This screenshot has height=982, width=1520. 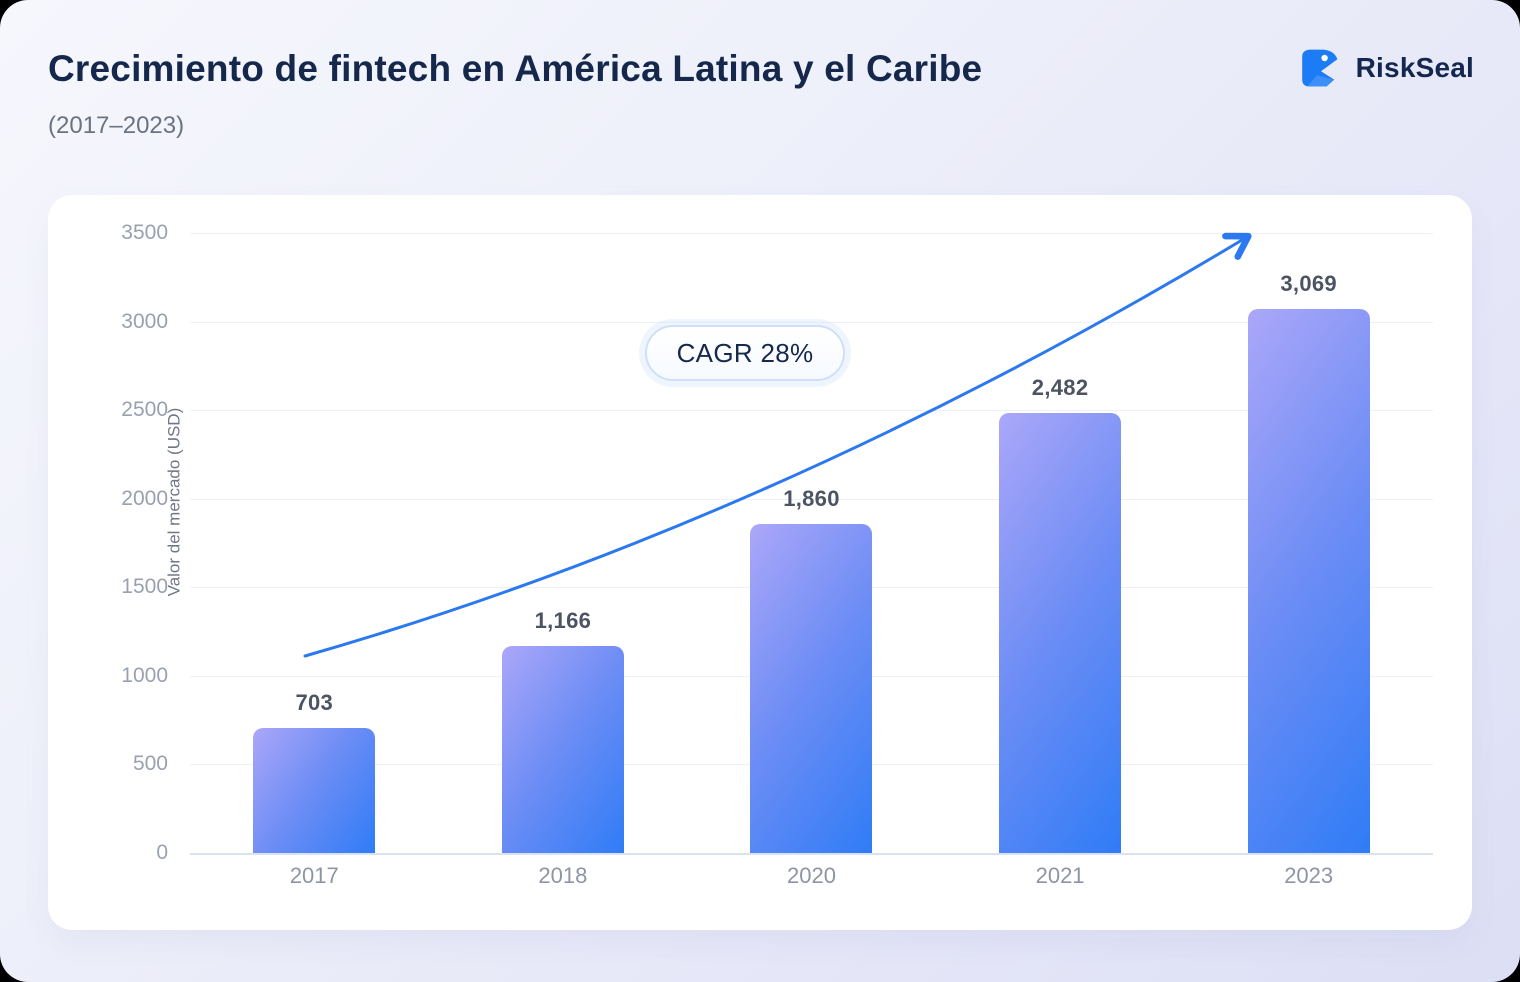 I want to click on x-axis-labels: 2017 2018 2020 2021 2023, so click(x=811, y=876).